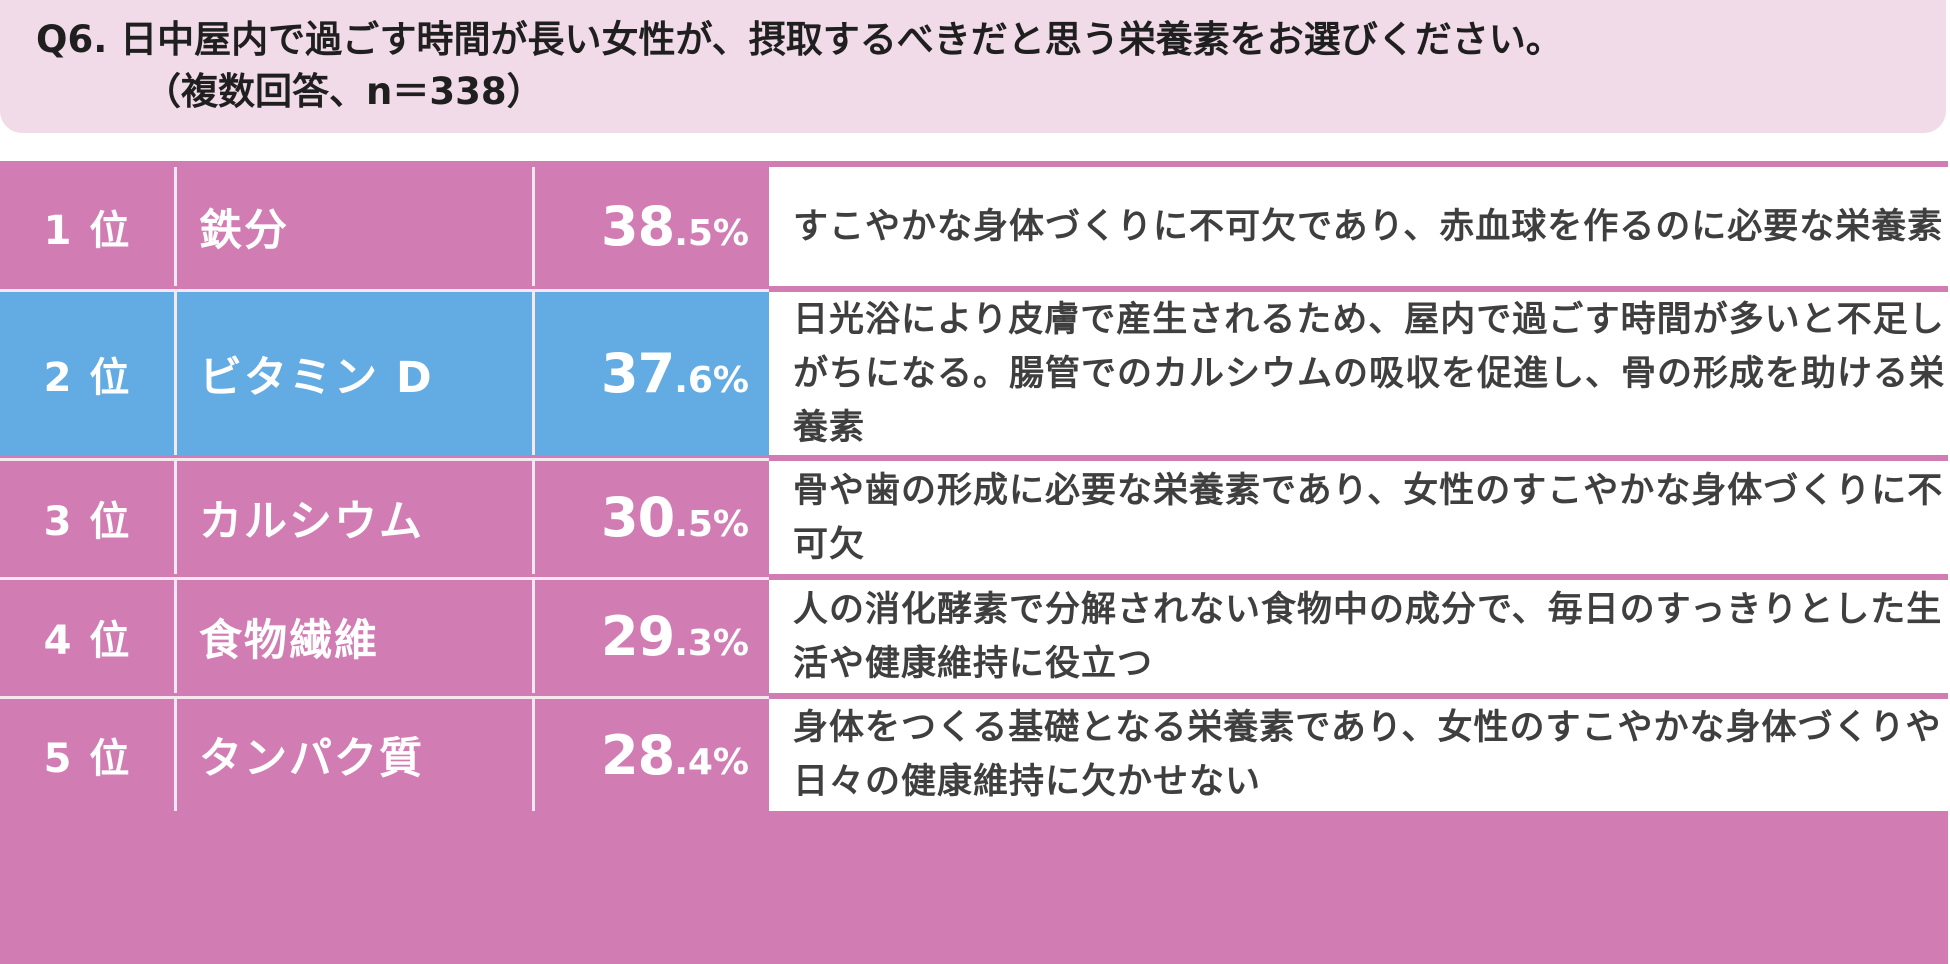  What do you see at coordinates (354, 373) in the screenshot?
I see `nutrient-name: ビタミン D` at bounding box center [354, 373].